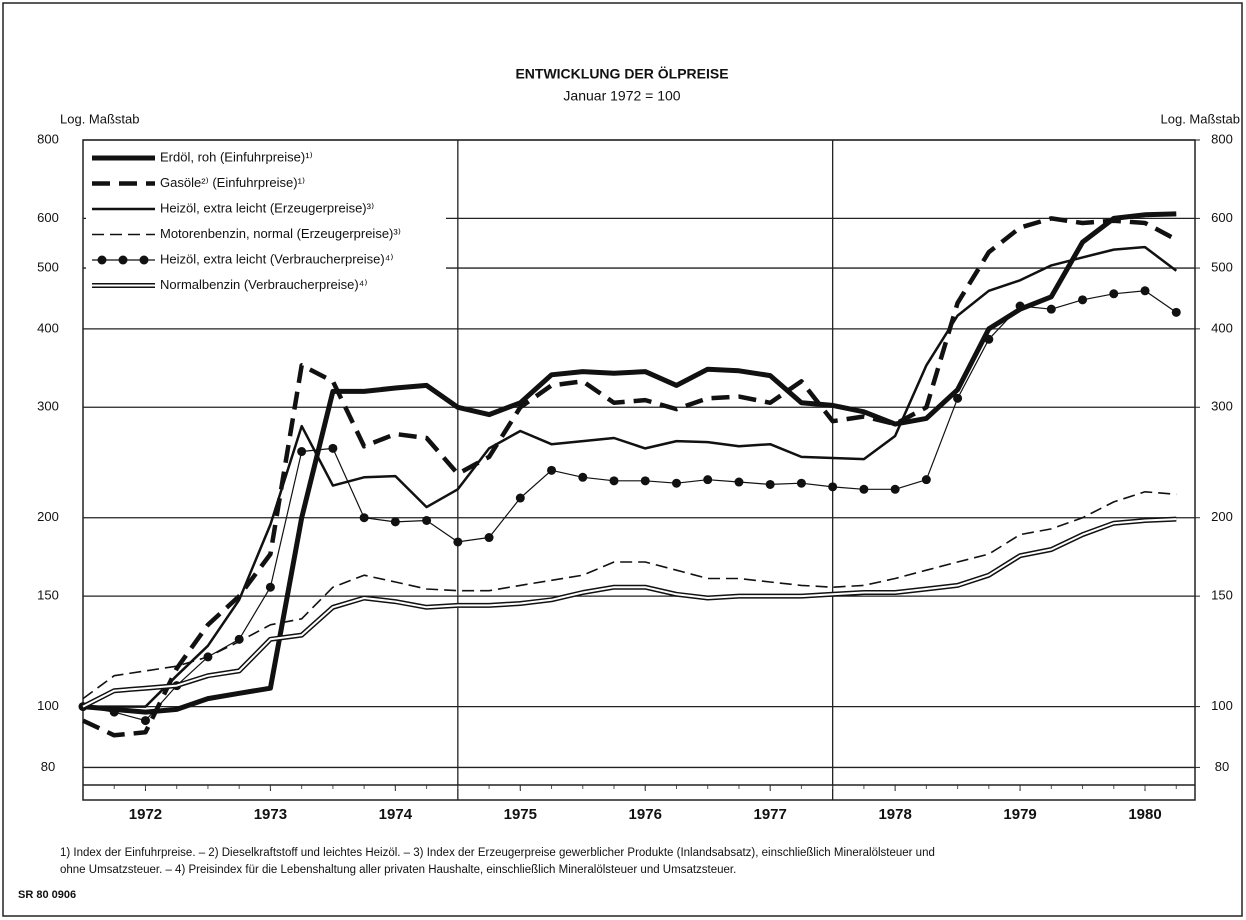  I want to click on y-tick-label: 800, so click(48, 138).